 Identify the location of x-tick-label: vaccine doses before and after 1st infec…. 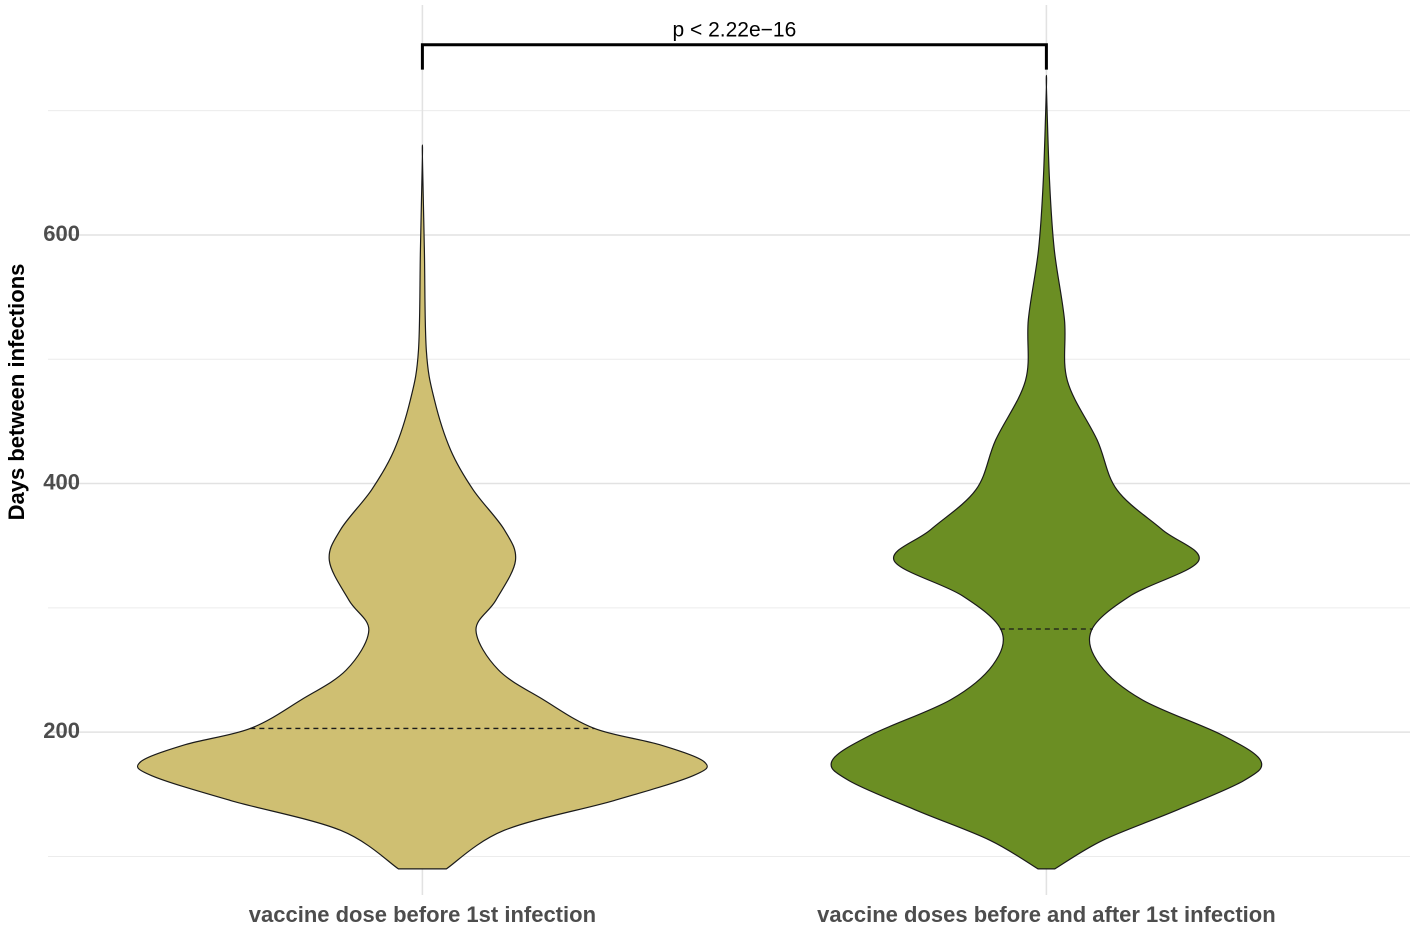
(1046, 914).